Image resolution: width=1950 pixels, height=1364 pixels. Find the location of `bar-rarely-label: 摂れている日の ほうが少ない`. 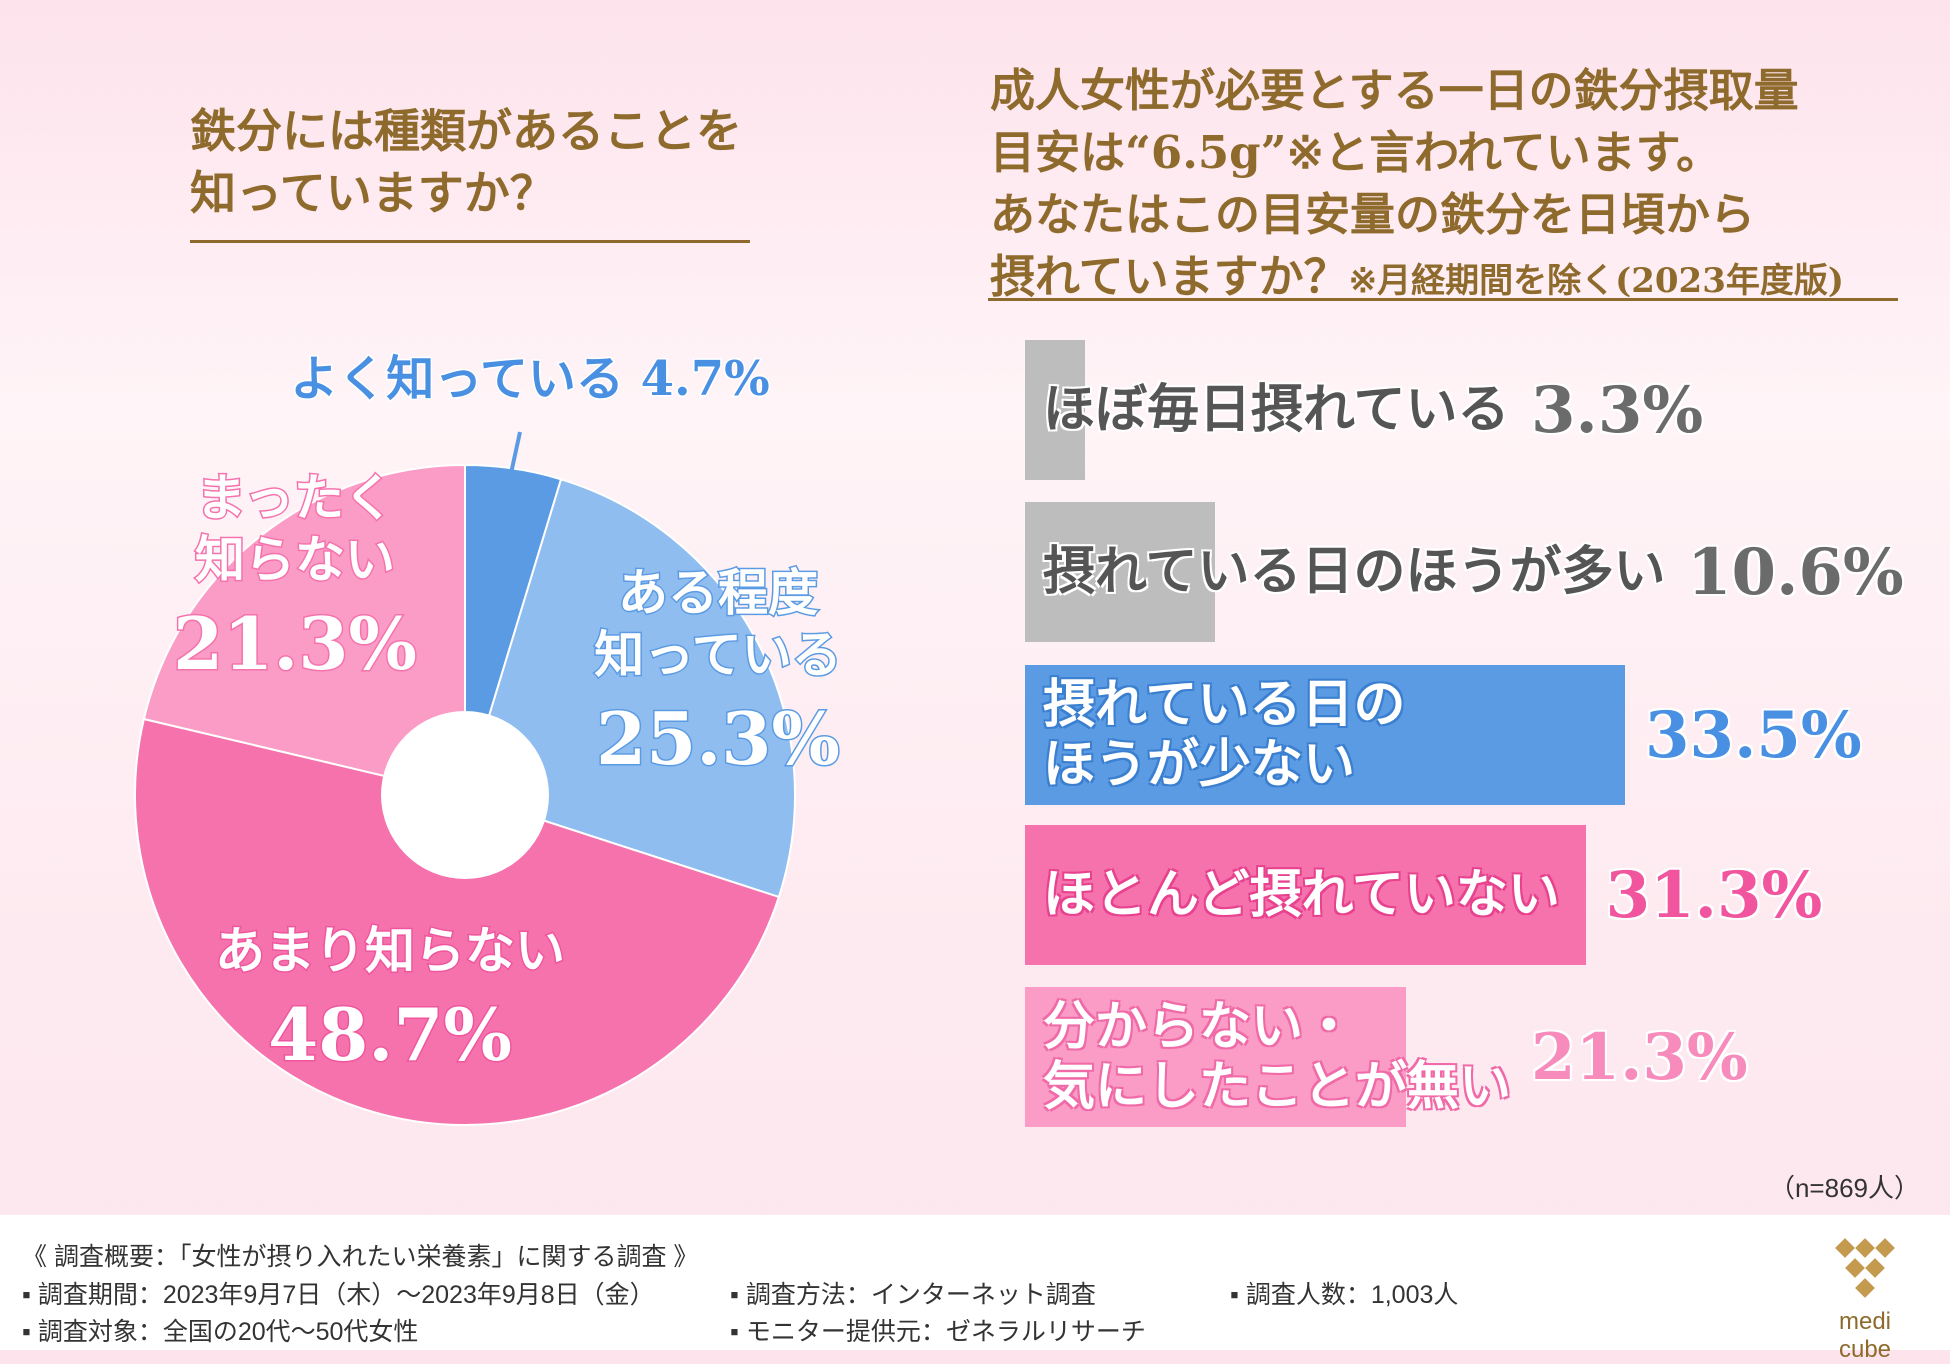

bar-rarely-label: 摂れている日の ほうが少ない is located at coordinates (1224, 734).